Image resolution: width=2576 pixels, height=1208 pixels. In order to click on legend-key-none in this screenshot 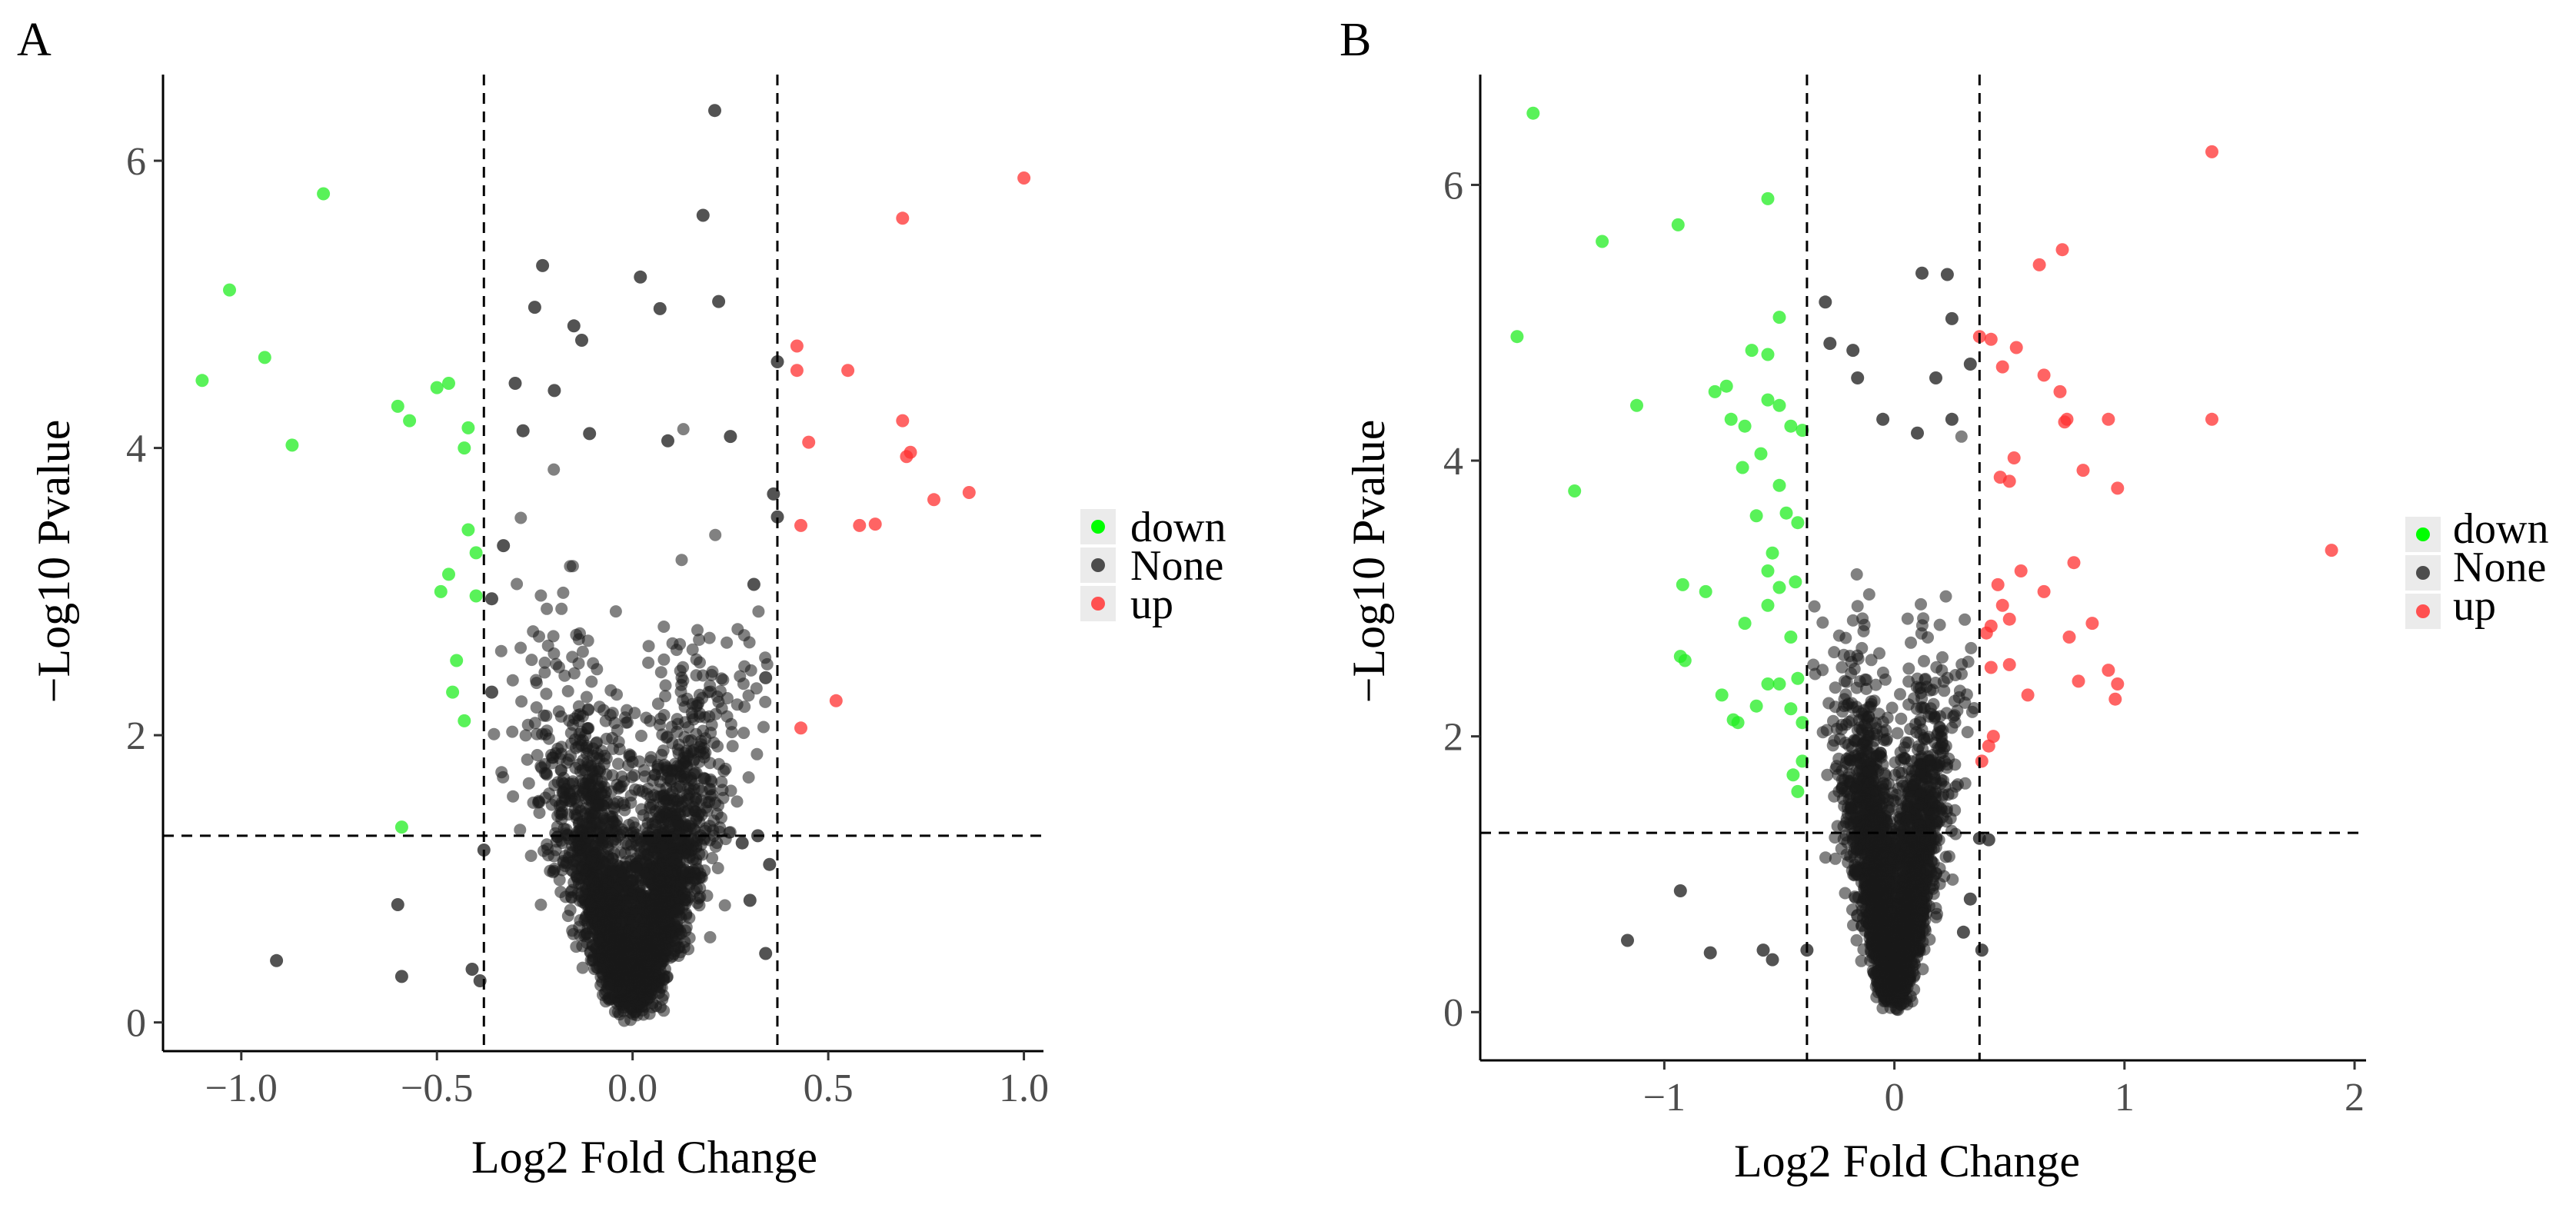, I will do `click(1098, 565)`.